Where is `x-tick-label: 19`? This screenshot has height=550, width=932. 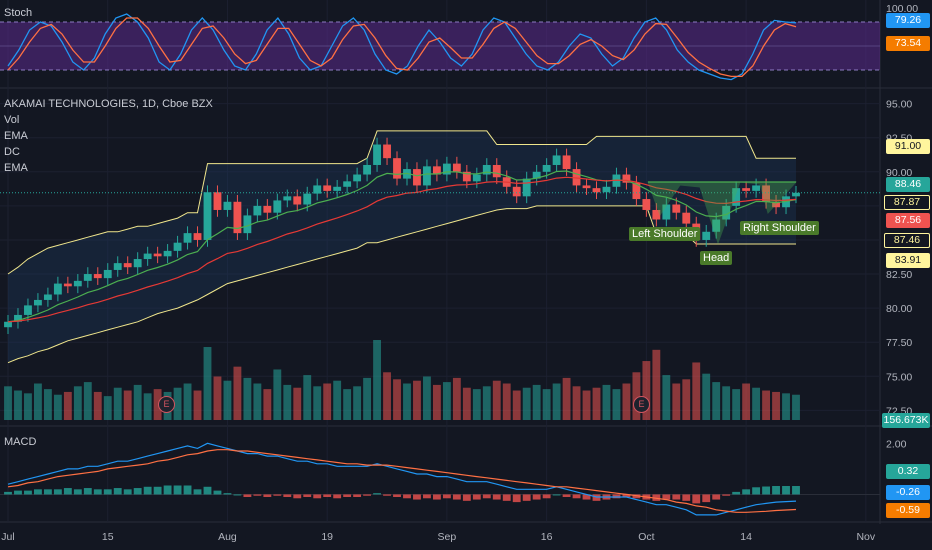
x-tick-label: 19 is located at coordinates (327, 537).